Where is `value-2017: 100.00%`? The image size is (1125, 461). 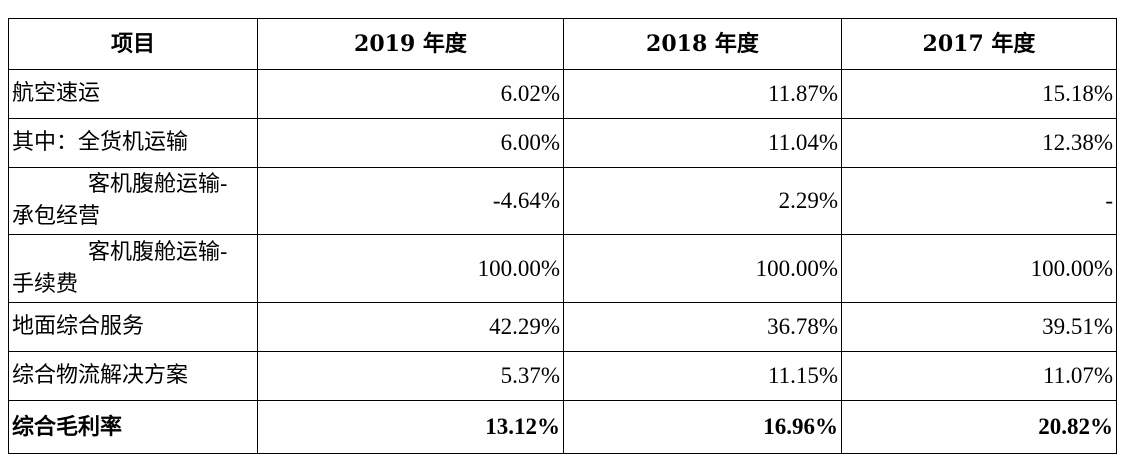 value-2017: 100.00% is located at coordinates (979, 268).